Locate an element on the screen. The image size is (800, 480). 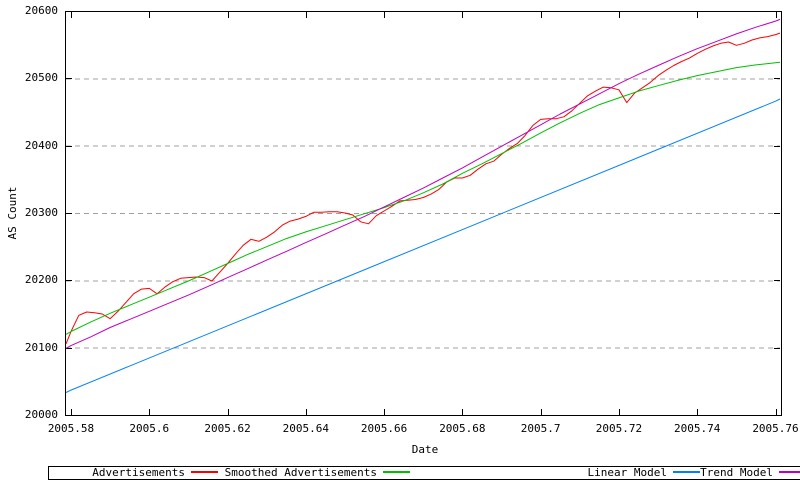
x-axis-title: Date is located at coordinates (425, 449).